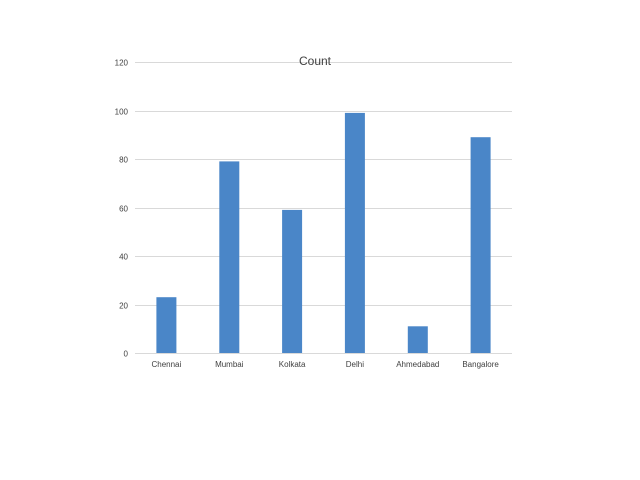 This screenshot has width=640, height=480. What do you see at coordinates (417, 339) in the screenshot?
I see `bar-ahmedabad` at bounding box center [417, 339].